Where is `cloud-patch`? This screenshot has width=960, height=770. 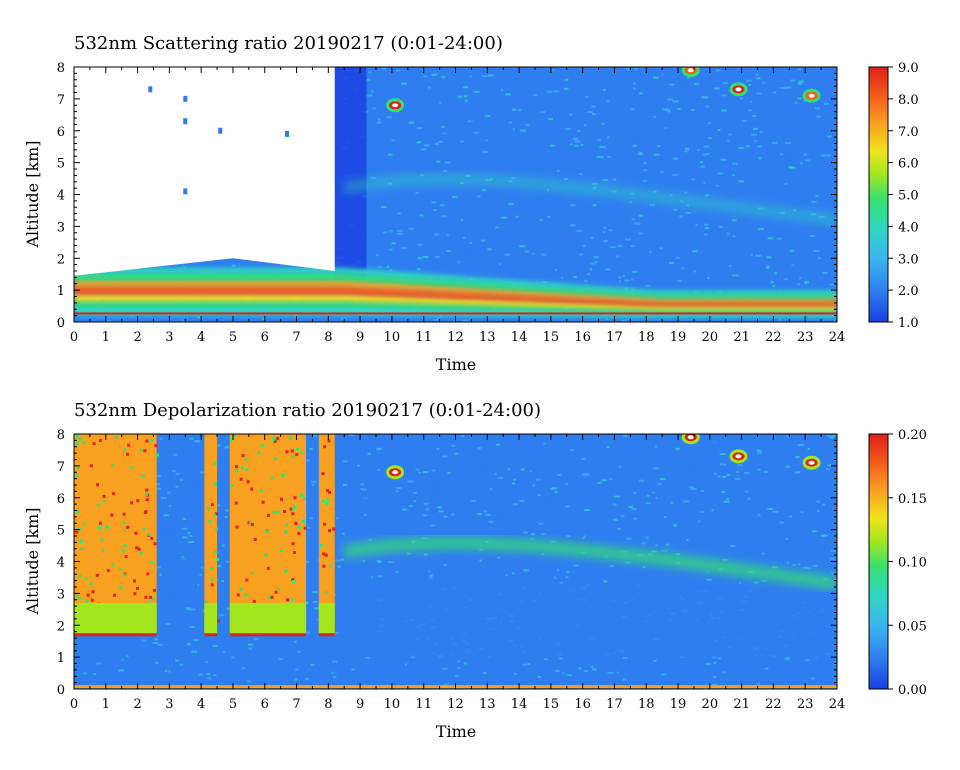 cloud-patch is located at coordinates (811, 95).